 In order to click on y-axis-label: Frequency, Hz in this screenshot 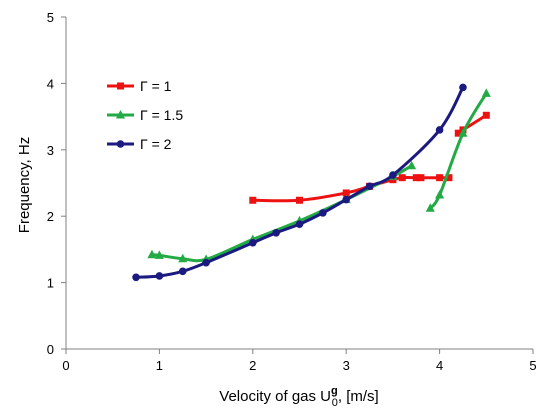, I will do `click(24, 185)`.